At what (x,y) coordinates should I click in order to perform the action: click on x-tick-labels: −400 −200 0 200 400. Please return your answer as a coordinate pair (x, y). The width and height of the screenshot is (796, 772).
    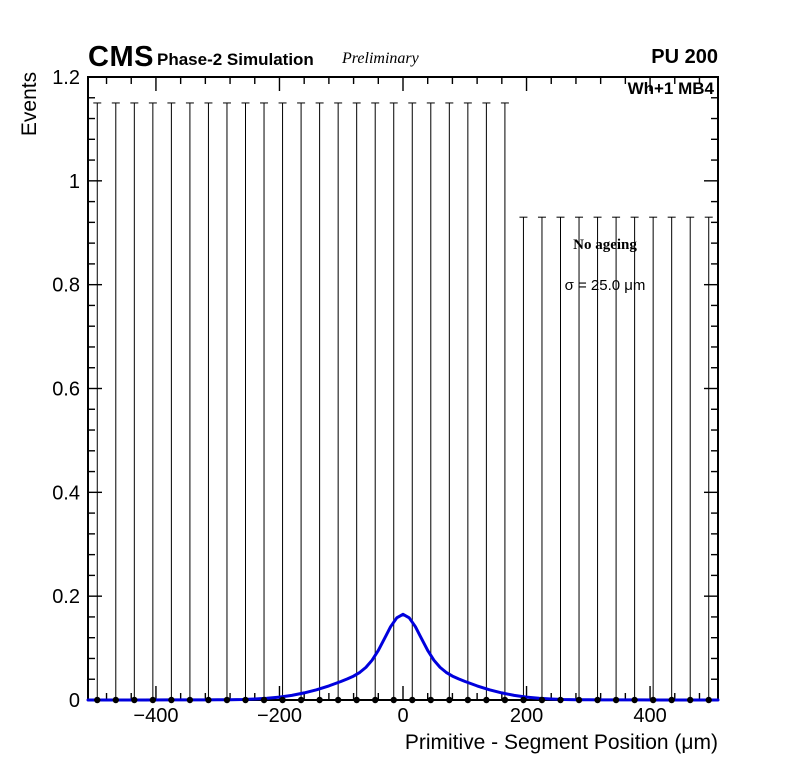
    Looking at the image, I should click on (399, 716).